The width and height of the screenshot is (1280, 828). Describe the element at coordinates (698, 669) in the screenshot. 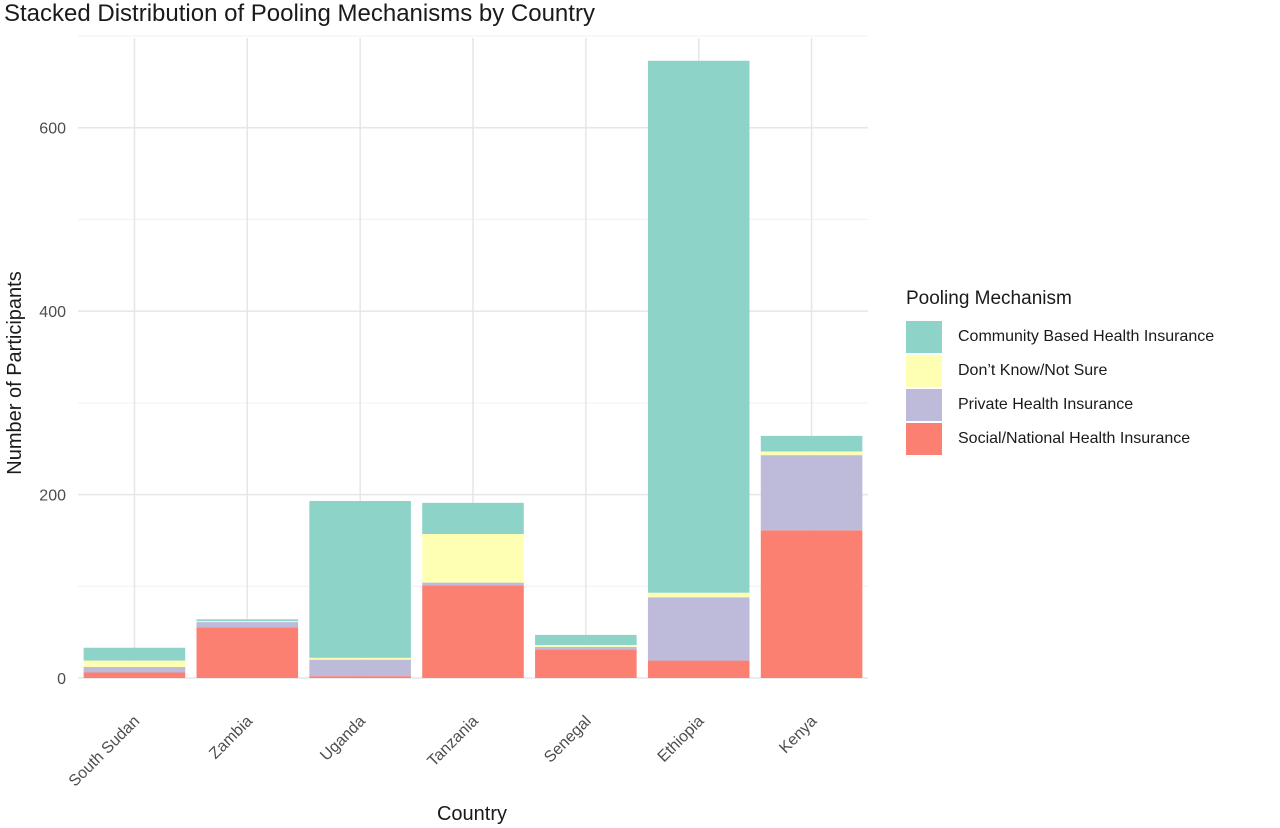

I see `bar-ethiopia-social-national-health-insurance` at that location.